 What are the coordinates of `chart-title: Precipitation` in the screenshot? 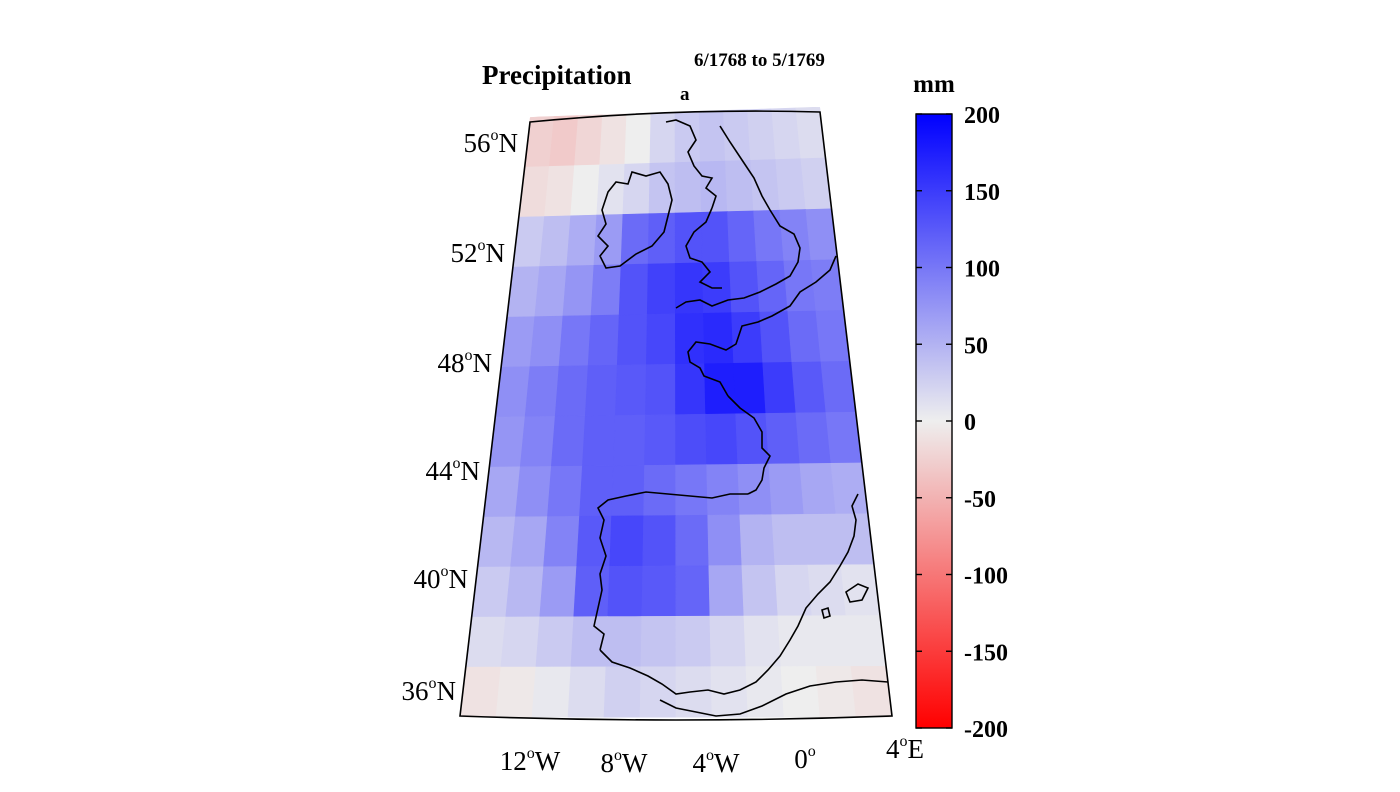 It's located at (556, 75).